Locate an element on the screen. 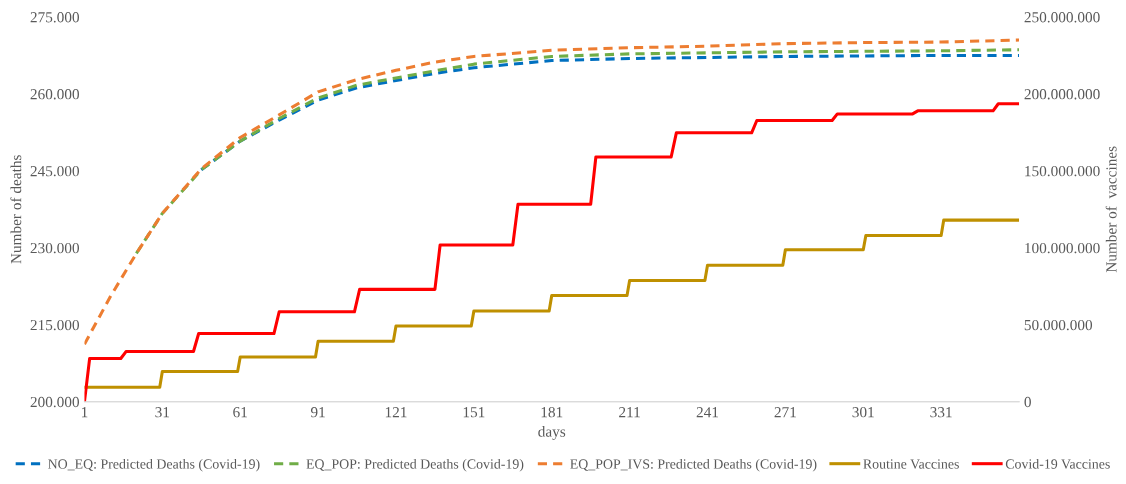 This screenshot has width=1126, height=484. x-axis-title: days is located at coordinates (552, 432).